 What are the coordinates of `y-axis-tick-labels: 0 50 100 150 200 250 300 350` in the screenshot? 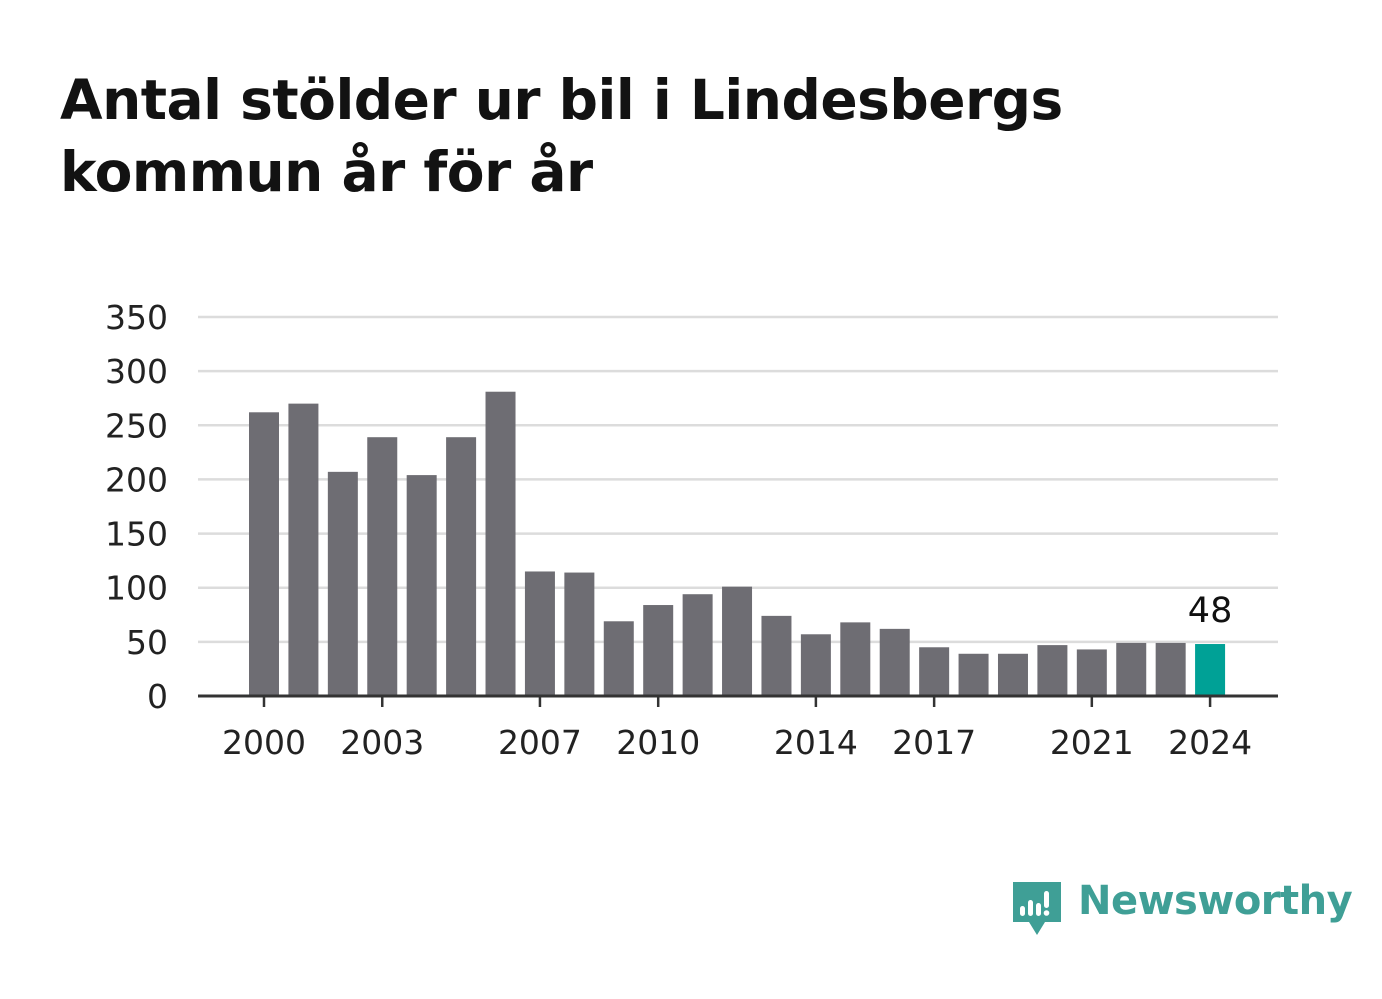 It's located at (136, 507).